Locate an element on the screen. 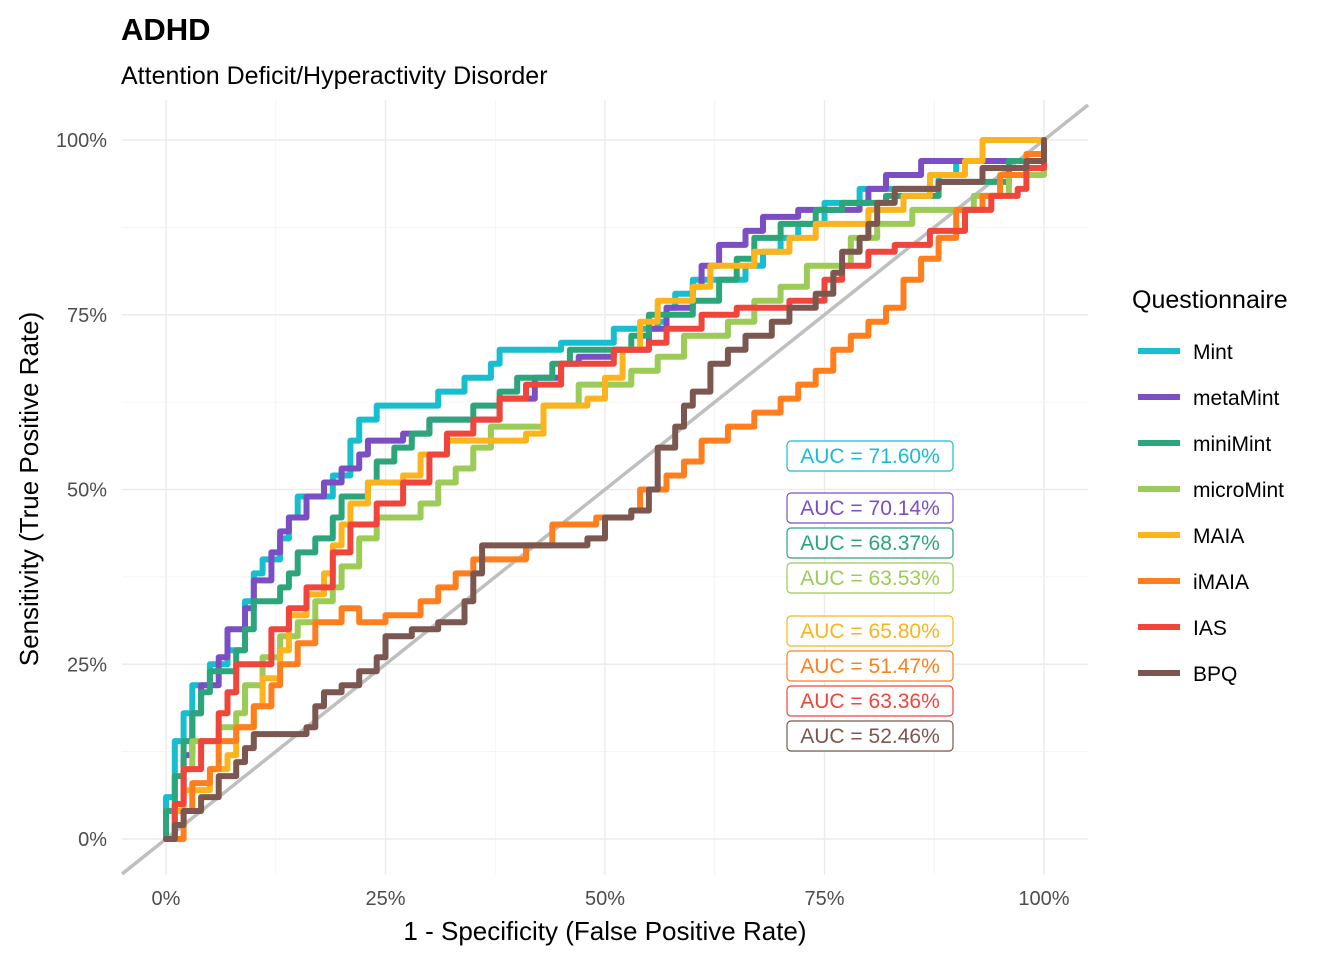 The image size is (1344, 960). auc-label-text: AUC = 52.46% is located at coordinates (870, 736).